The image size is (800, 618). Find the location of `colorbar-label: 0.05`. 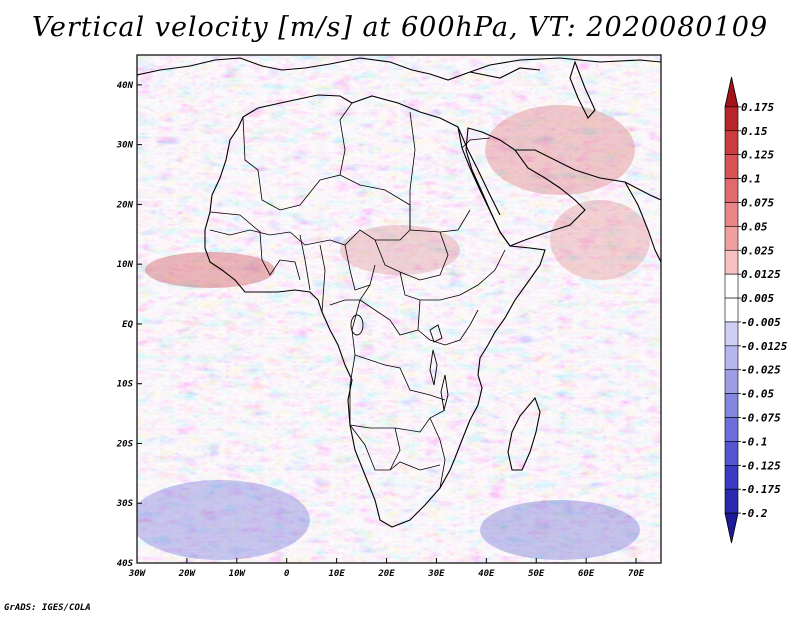

colorbar-label: 0.05 is located at coordinates (754, 226).